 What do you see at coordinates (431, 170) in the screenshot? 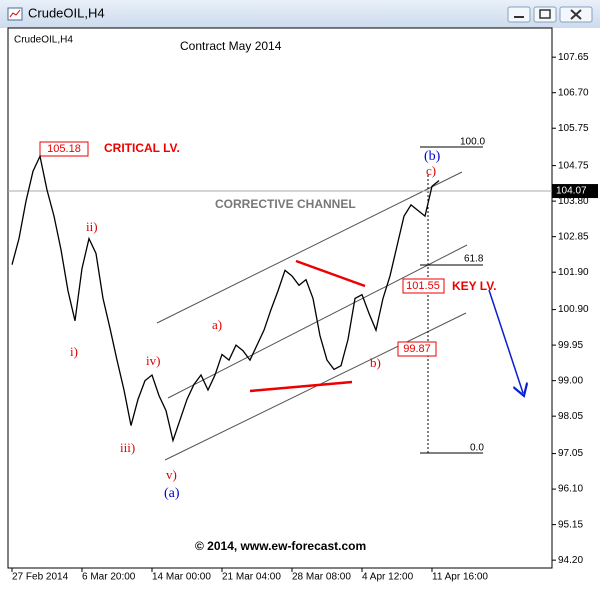
I see `wave-label: c)` at bounding box center [431, 170].